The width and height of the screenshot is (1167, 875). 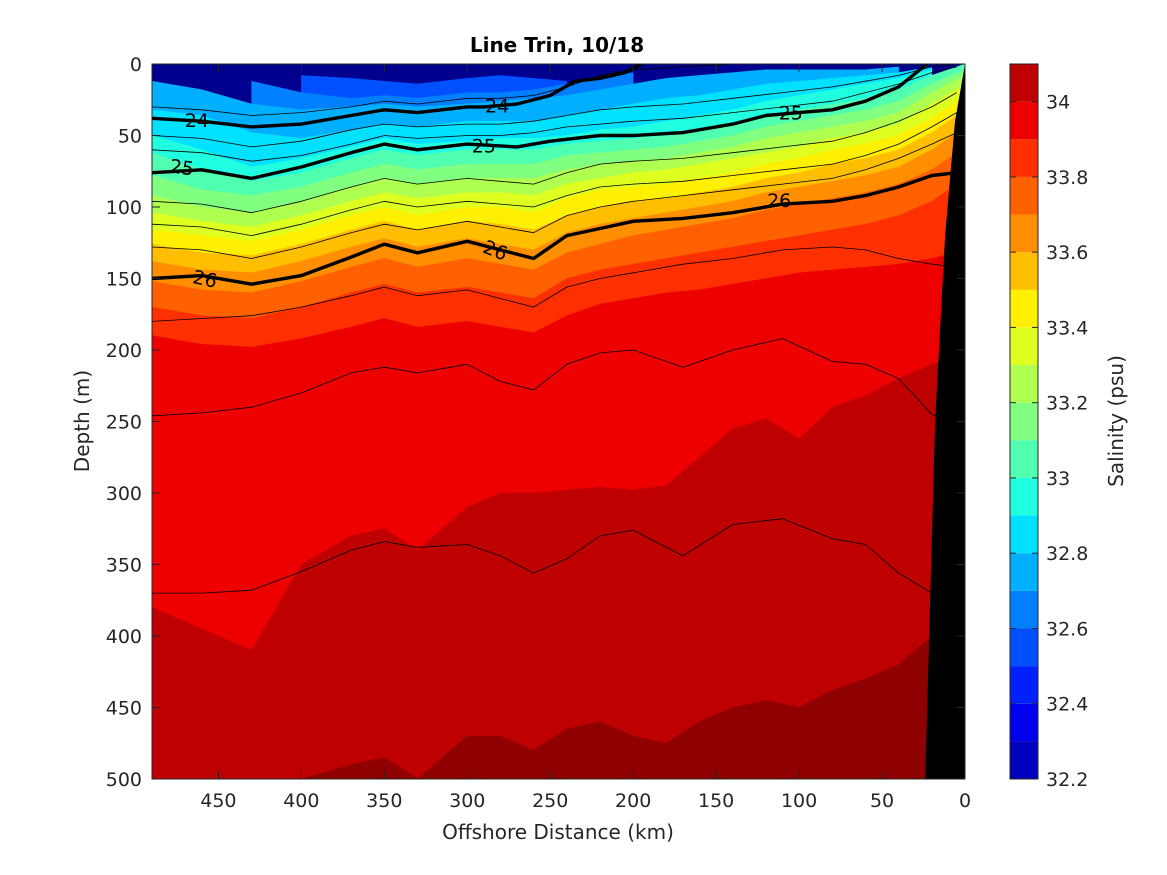 What do you see at coordinates (791, 114) in the screenshot?
I see `contour-label-25-2: 25` at bounding box center [791, 114].